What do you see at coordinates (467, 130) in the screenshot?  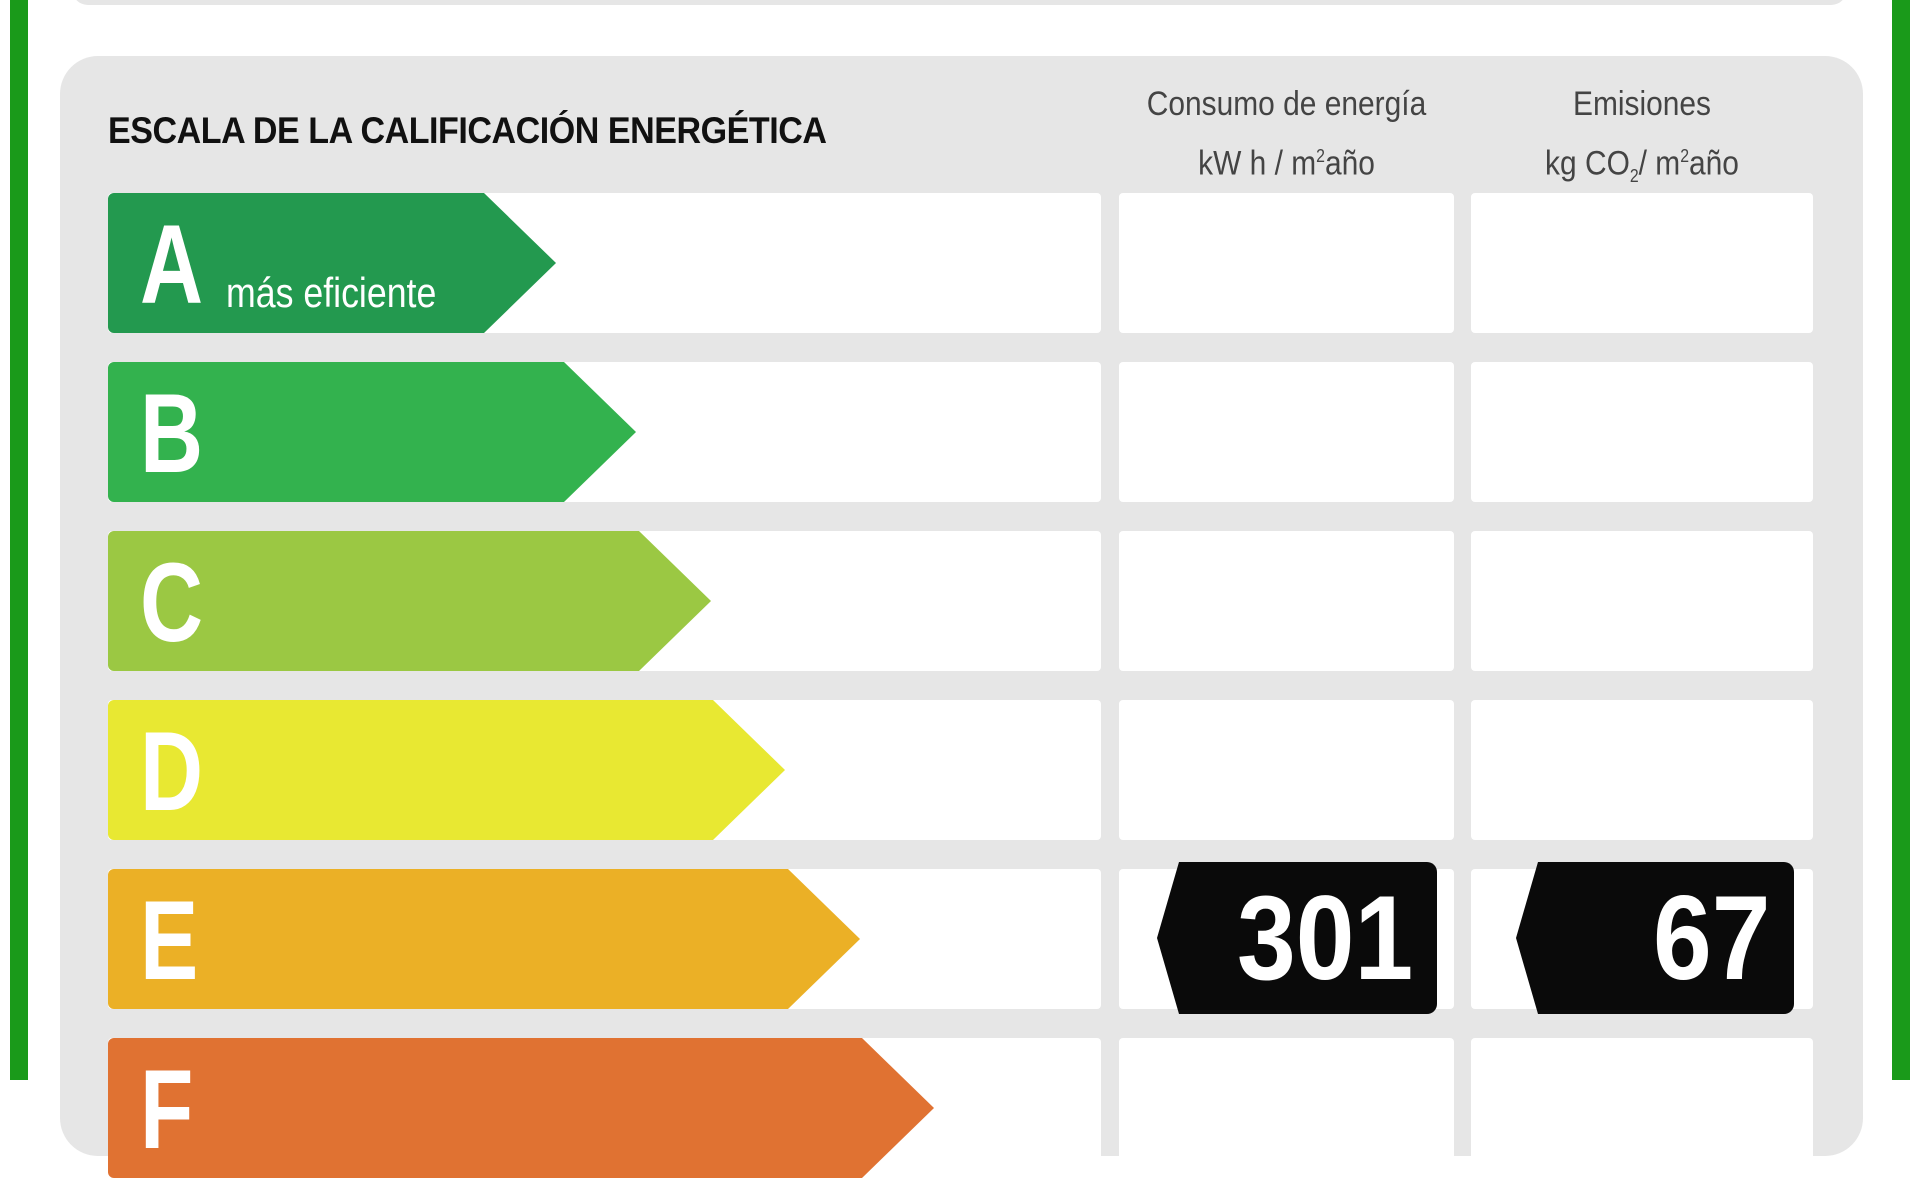 I see `scale-title: ESCALA DE LA CALIFICACIÓN ENERGÉTICA` at bounding box center [467, 130].